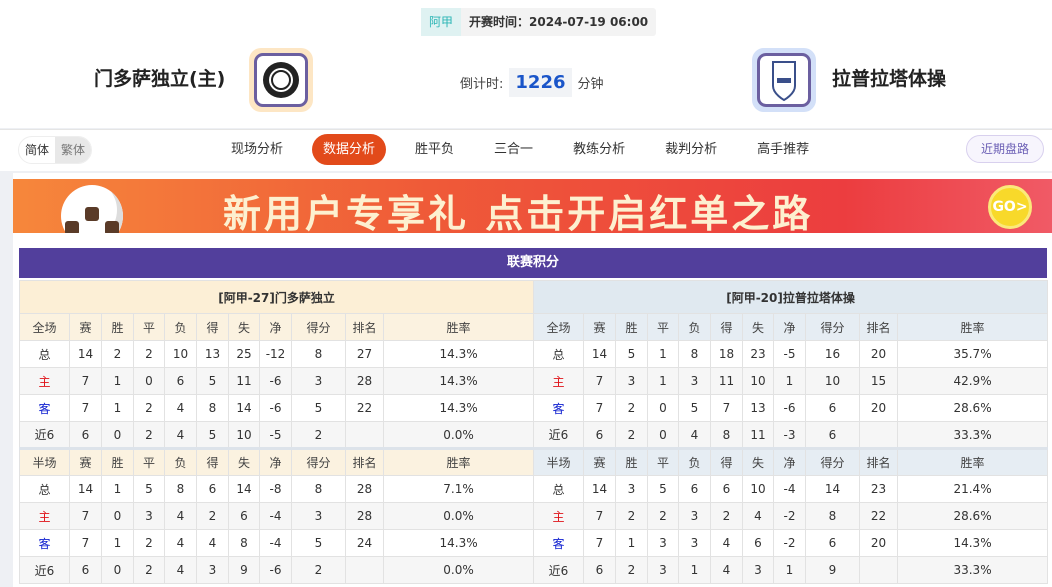 The image size is (1052, 587). Describe the element at coordinates (832, 354) in the screenshot. I see `table-cell: 16` at that location.